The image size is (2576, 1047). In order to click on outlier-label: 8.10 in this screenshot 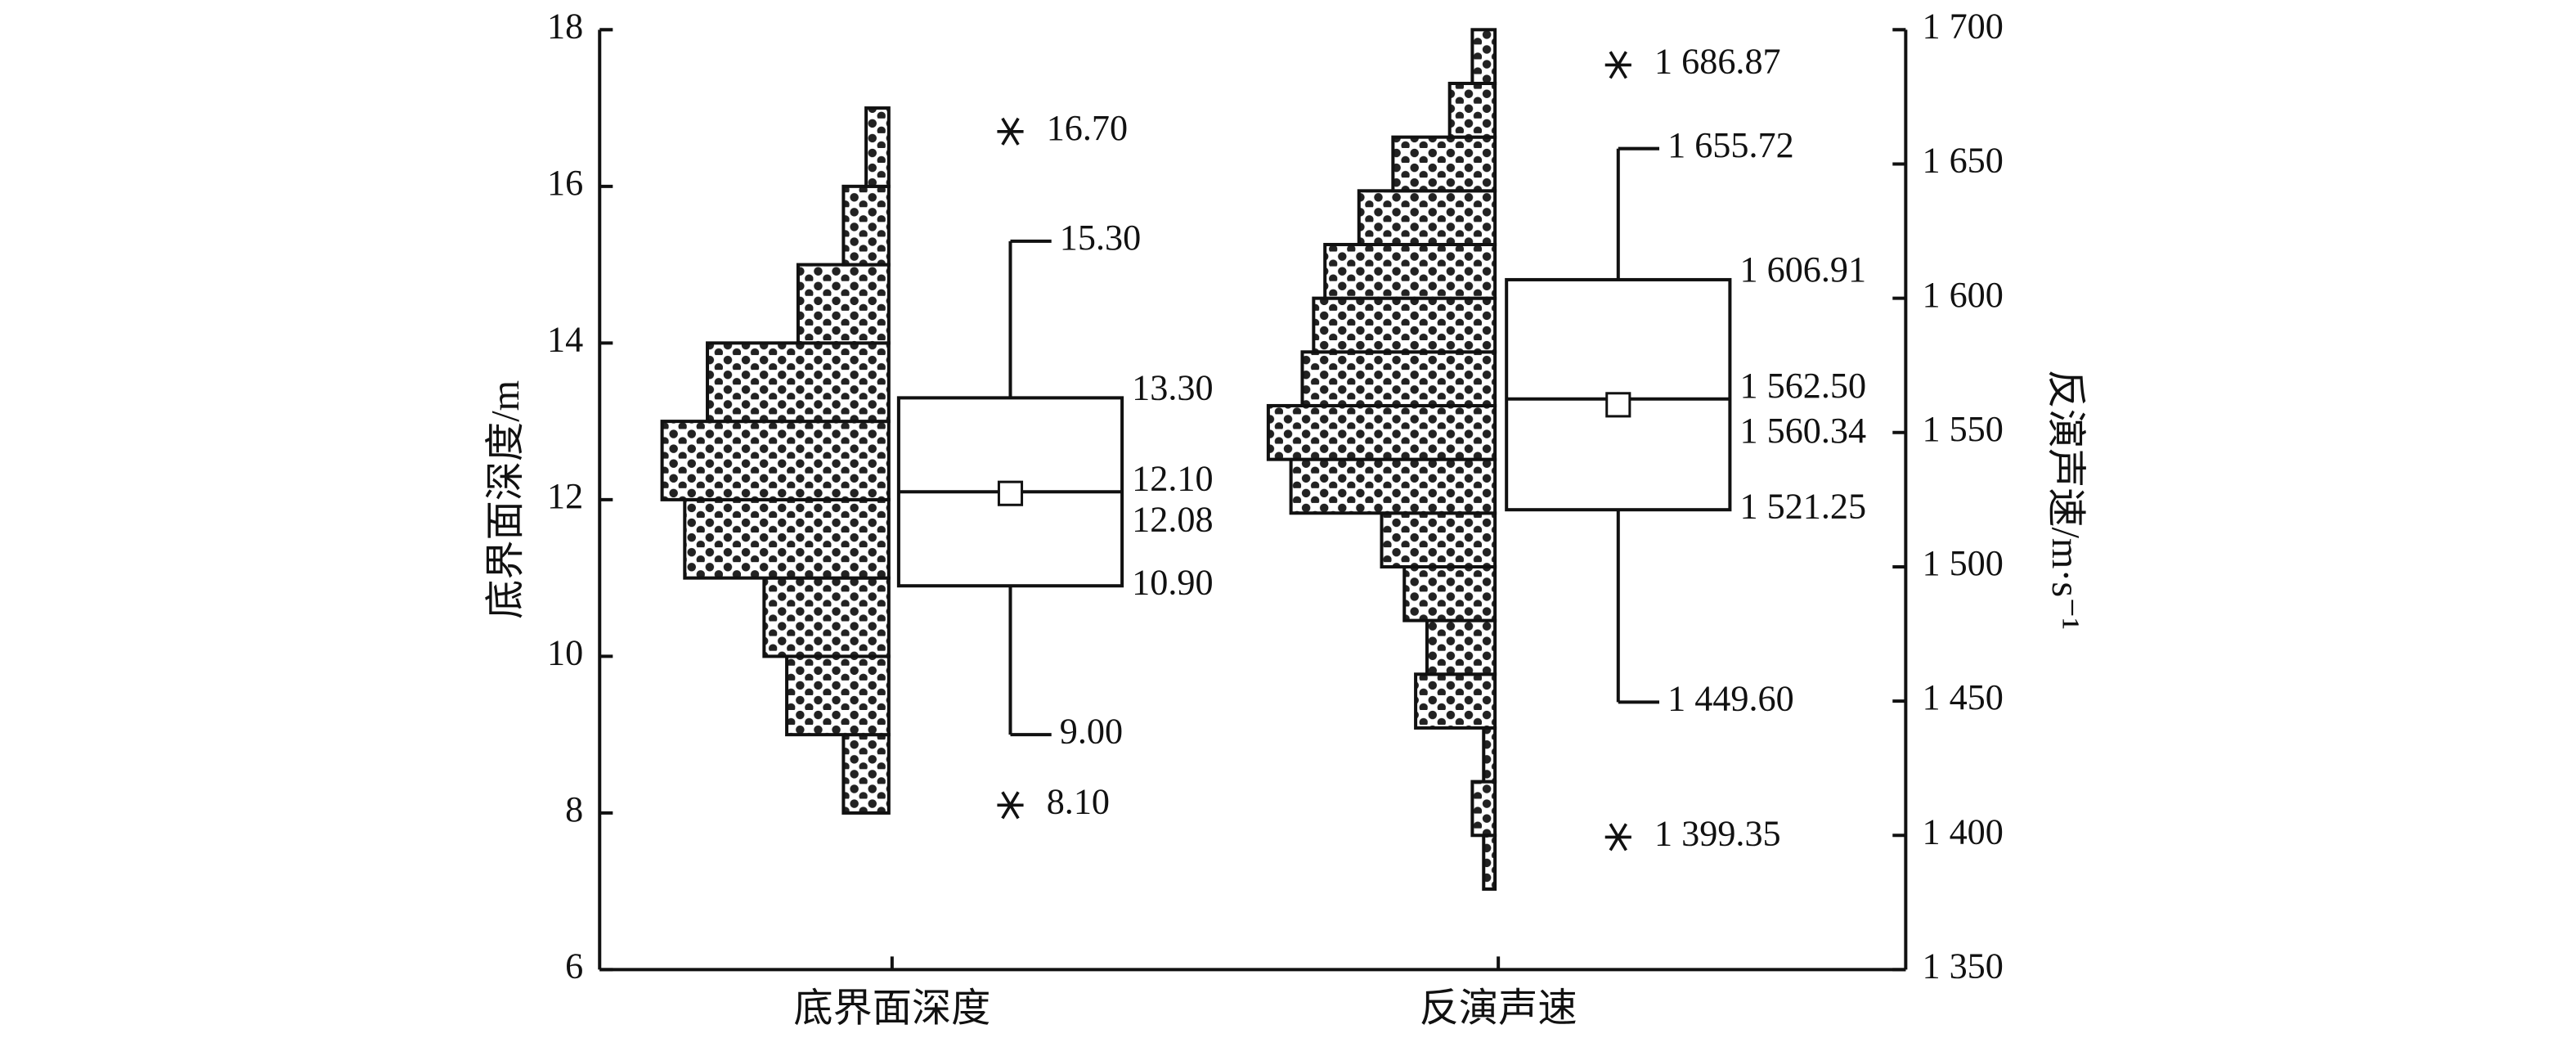, I will do `click(1078, 801)`.